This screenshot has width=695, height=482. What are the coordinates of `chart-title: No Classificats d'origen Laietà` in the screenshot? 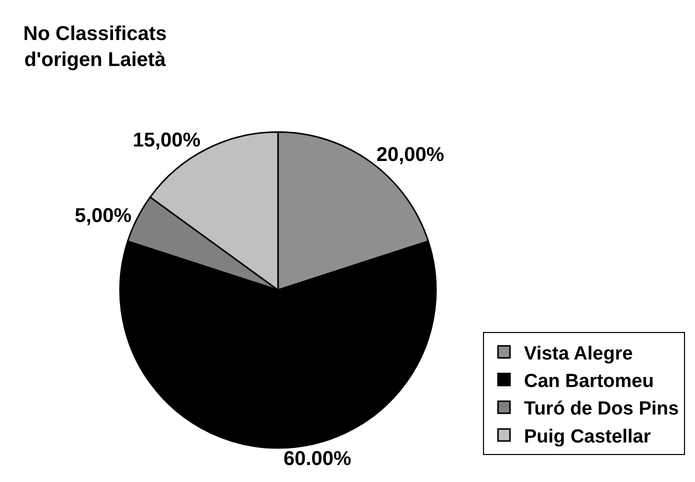 It's located at (95, 47).